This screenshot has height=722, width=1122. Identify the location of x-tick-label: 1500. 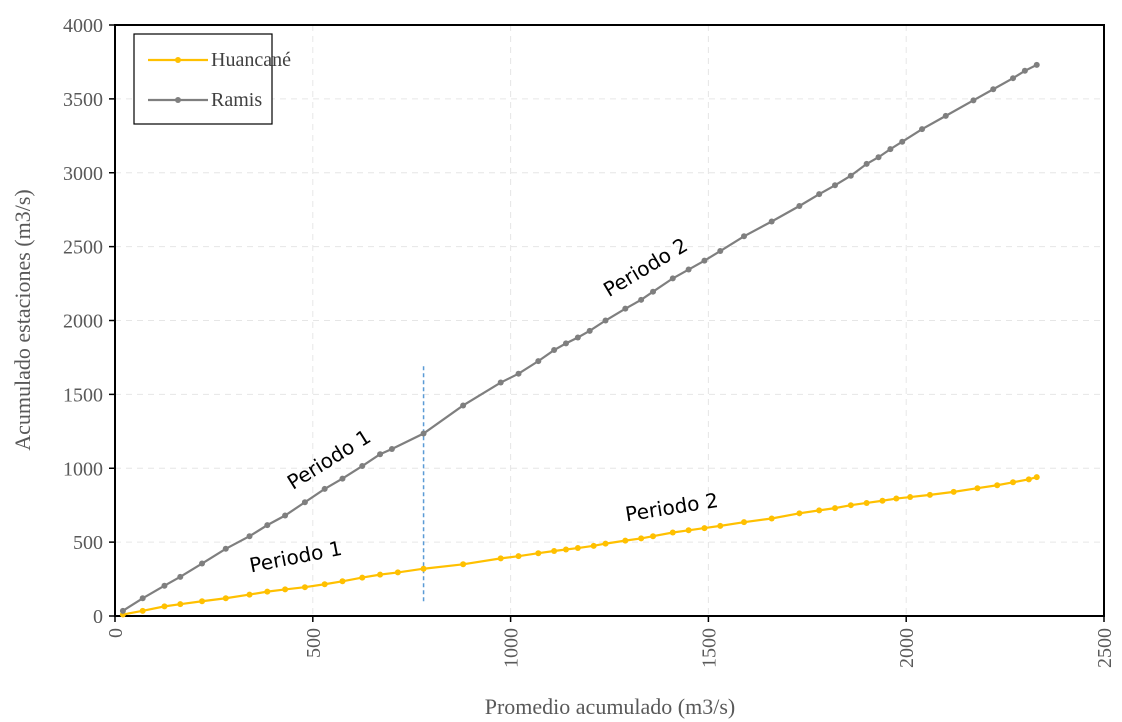
(709, 648).